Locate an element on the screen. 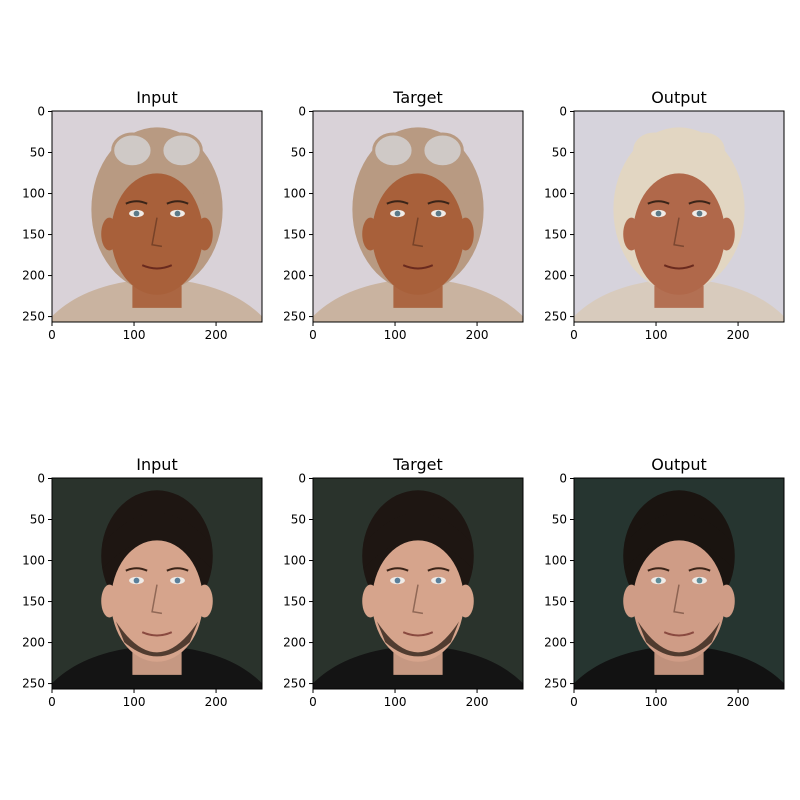  subplot-output-row-1: Output 0 100 200 0 50 100 150 200 250 is located at coordinates (664, 215).